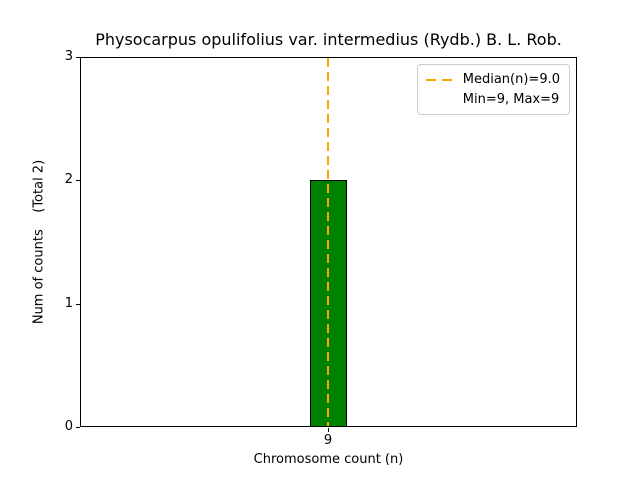 The image size is (640, 480). What do you see at coordinates (68, 303) in the screenshot?
I see `ytick-label-1: 1` at bounding box center [68, 303].